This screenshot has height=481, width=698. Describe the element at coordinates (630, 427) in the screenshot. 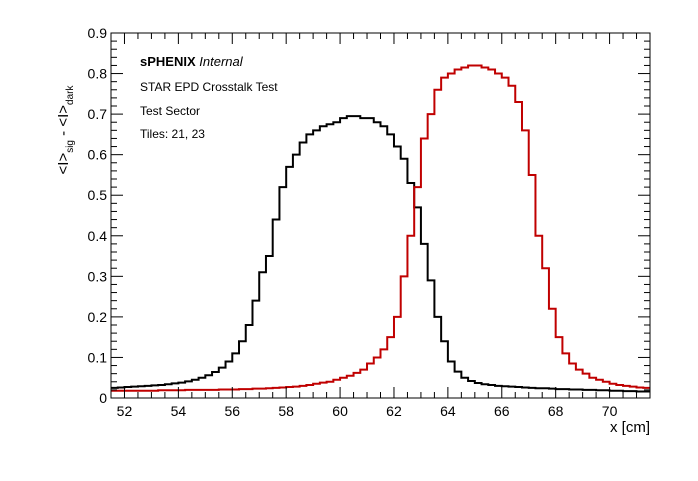

I see `x-axis-title: x [cm]` at that location.